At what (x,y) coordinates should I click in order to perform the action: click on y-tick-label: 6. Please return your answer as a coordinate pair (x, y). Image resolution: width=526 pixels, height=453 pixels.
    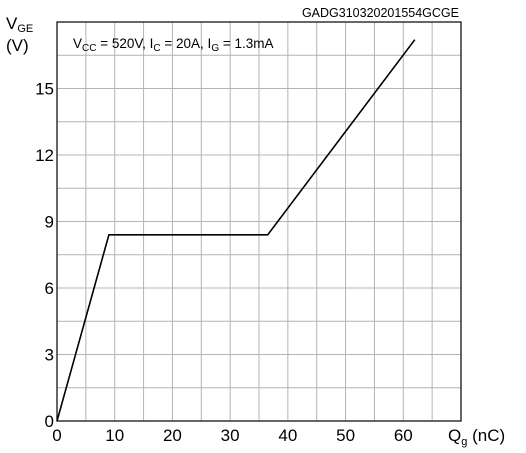
    Looking at the image, I should click on (49, 288).